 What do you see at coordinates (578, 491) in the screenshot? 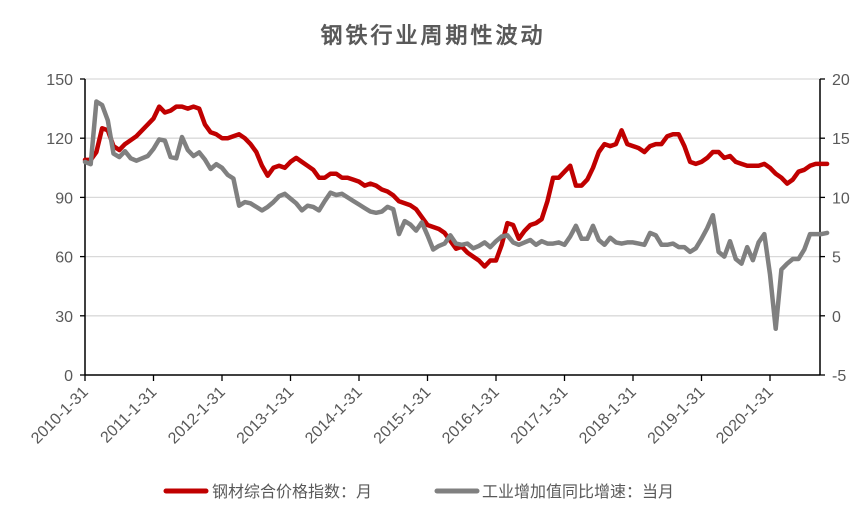
I see `legend-label: 工业增加值同比增速：当月` at bounding box center [578, 491].